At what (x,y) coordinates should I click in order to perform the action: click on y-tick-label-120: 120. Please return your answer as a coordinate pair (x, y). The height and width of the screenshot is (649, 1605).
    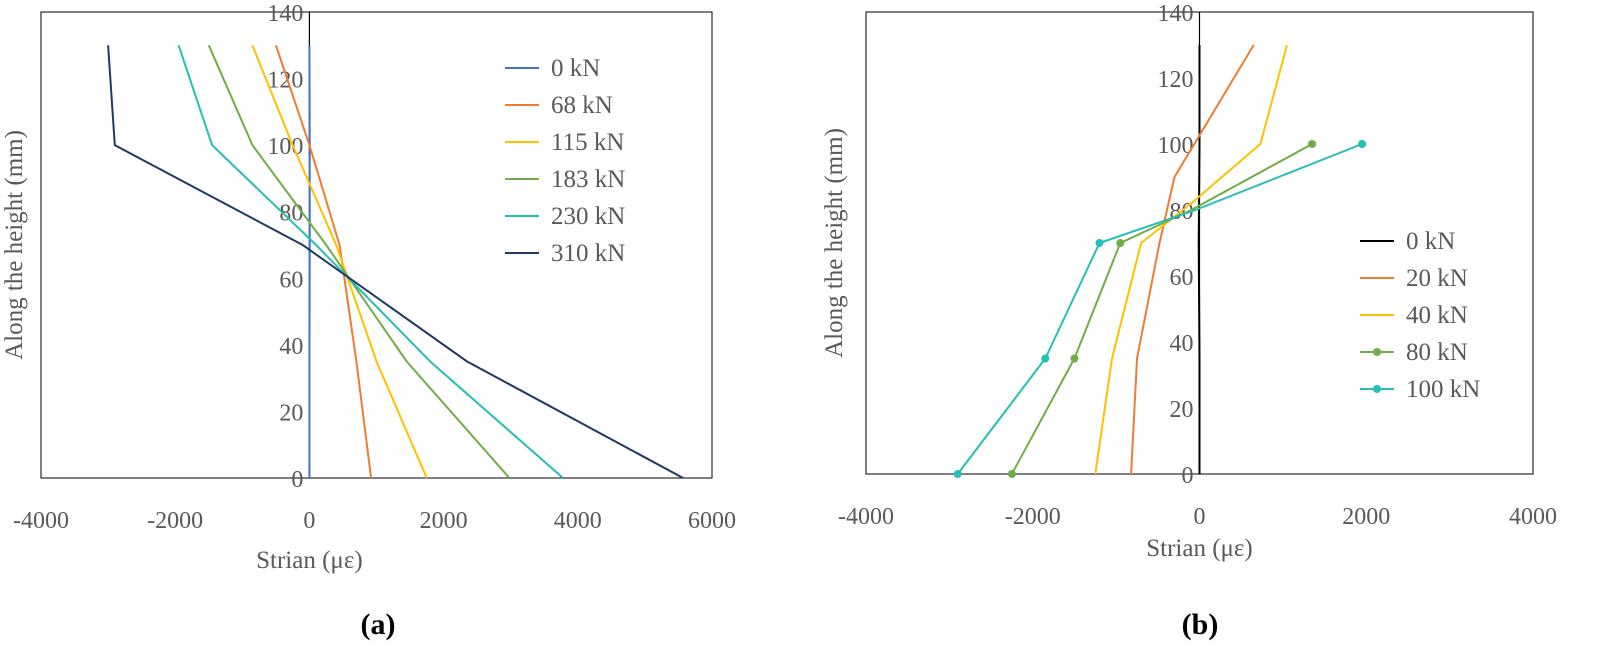
    Looking at the image, I should click on (1176, 80).